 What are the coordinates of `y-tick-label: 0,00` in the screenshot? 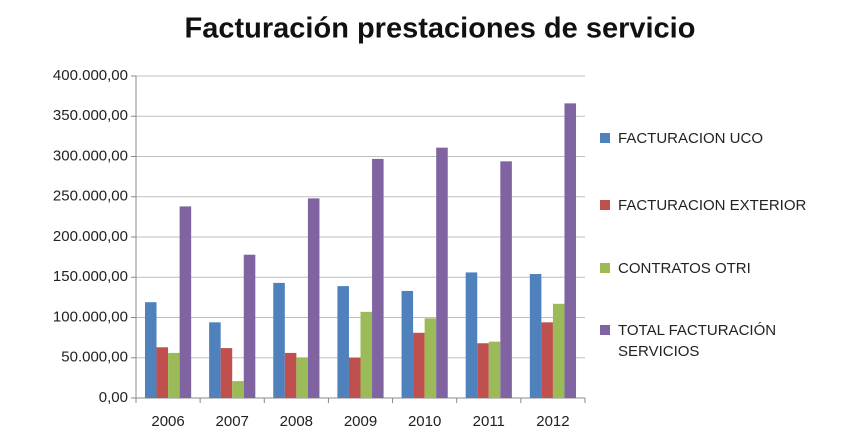 It's located at (113, 397).